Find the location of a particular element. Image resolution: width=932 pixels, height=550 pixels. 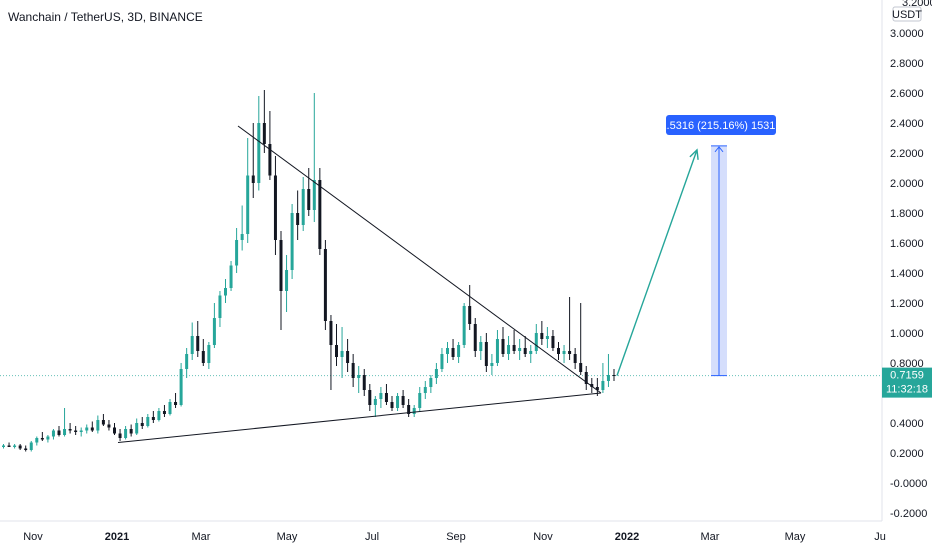

measure-label-text: 1.5316 (215.16%) 15316 is located at coordinates (720, 126).